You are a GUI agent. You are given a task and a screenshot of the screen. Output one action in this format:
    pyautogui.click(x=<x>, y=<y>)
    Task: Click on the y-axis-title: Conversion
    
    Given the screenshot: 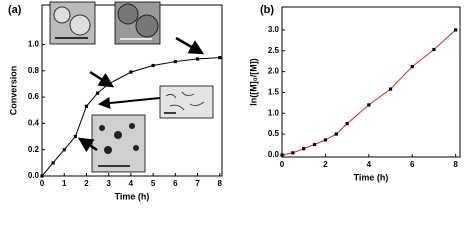 What is the action you would take?
    pyautogui.click(x=13, y=91)
    